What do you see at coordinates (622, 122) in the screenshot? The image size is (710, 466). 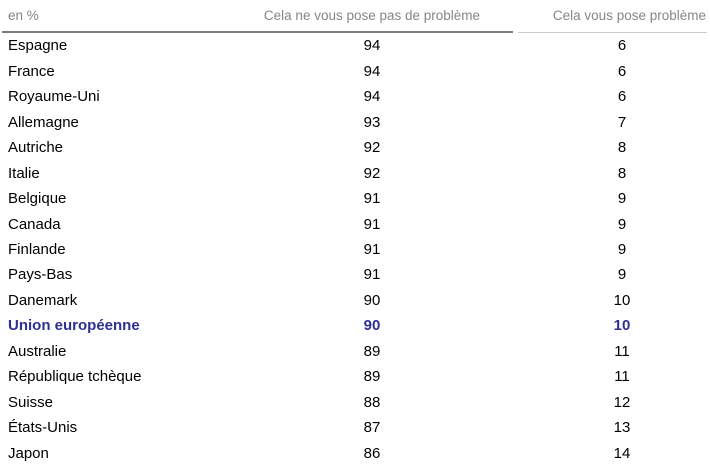 I see `problem-value: 7` at bounding box center [622, 122].